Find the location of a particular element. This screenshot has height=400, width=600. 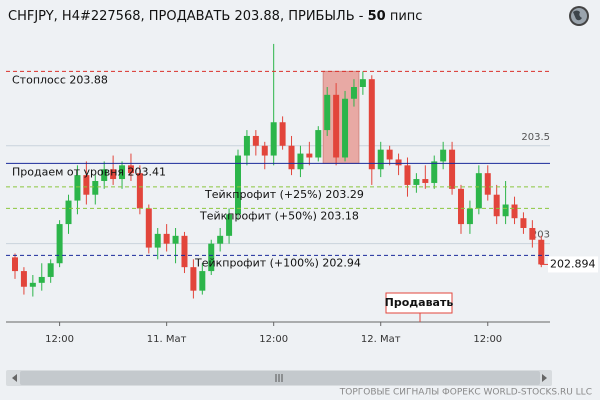

title-bold: 50 is located at coordinates (377, 16).